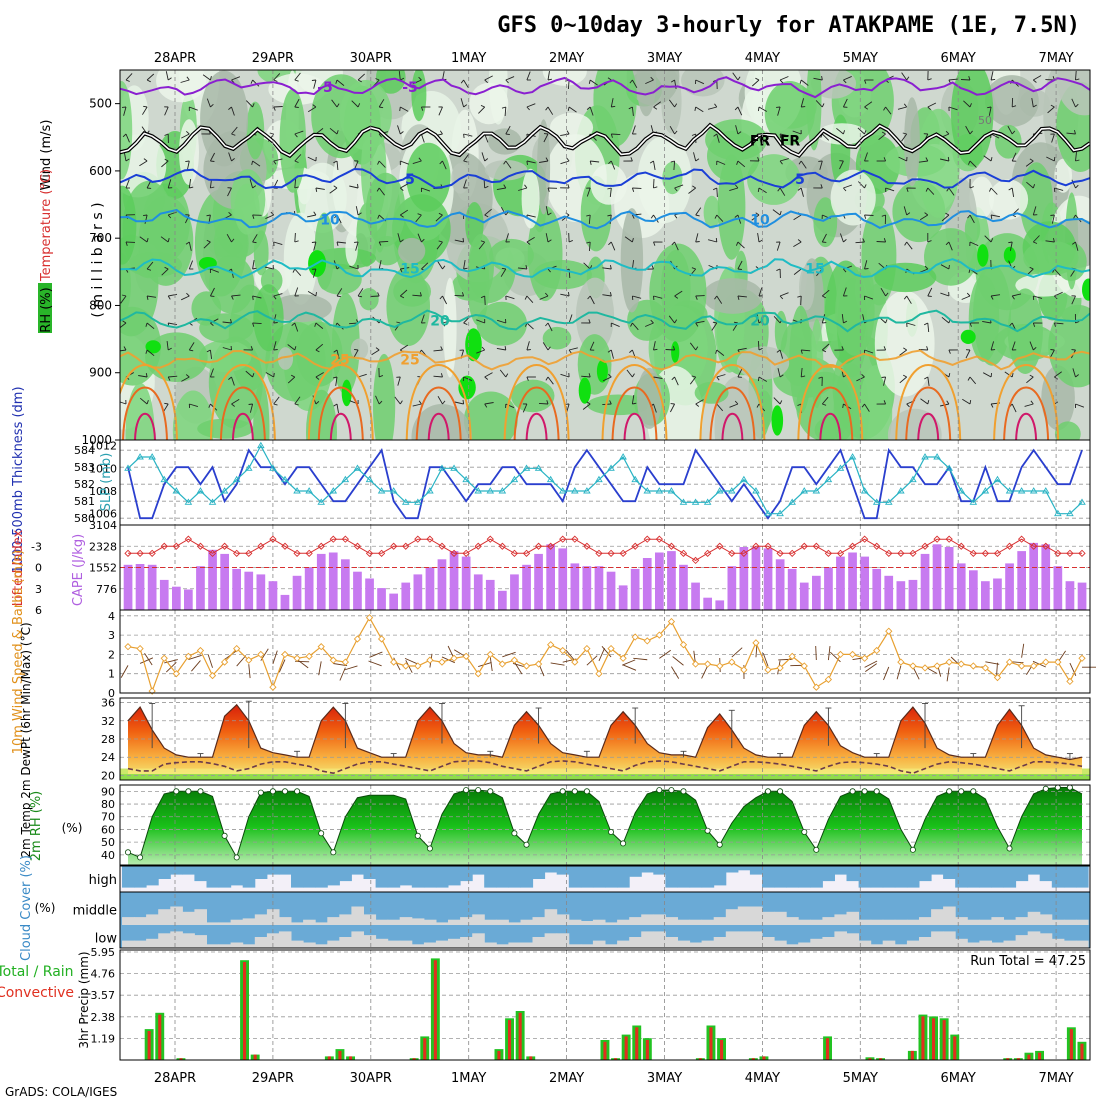 The width and height of the screenshot is (1100, 1100). I want to click on rh-unit-label: (%), so click(72, 828).